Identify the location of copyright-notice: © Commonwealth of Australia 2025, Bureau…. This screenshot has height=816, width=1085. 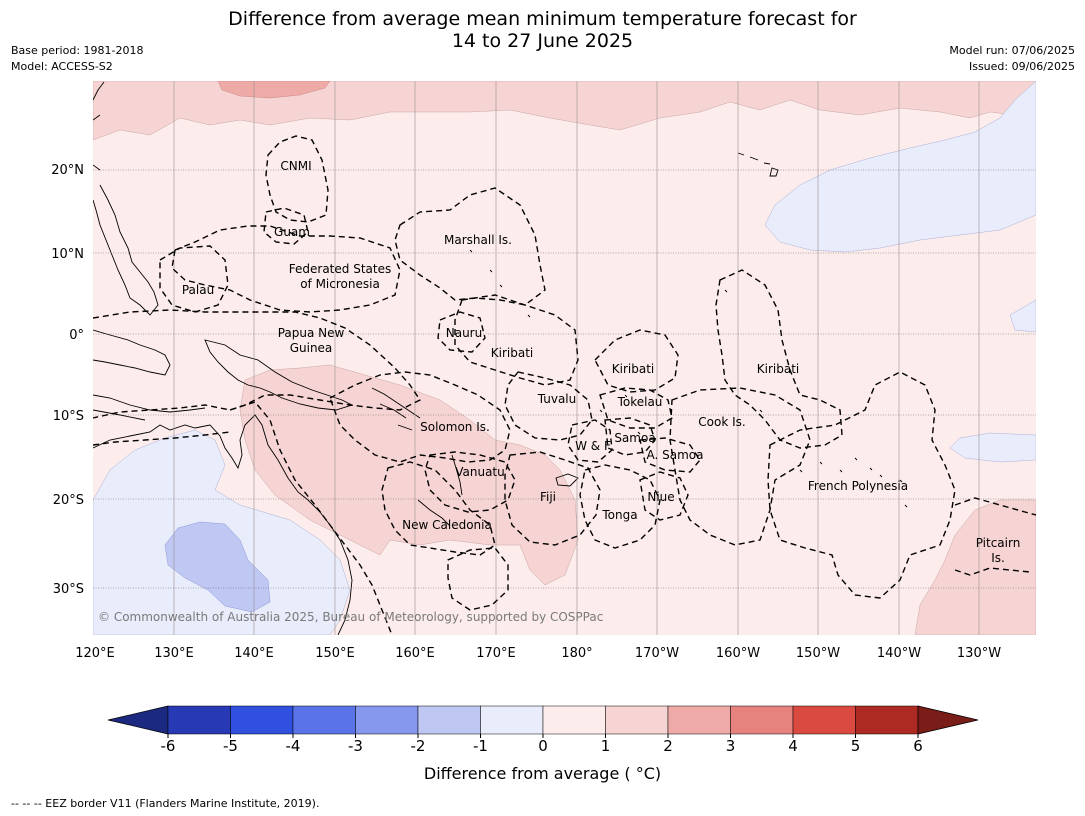
(350, 617).